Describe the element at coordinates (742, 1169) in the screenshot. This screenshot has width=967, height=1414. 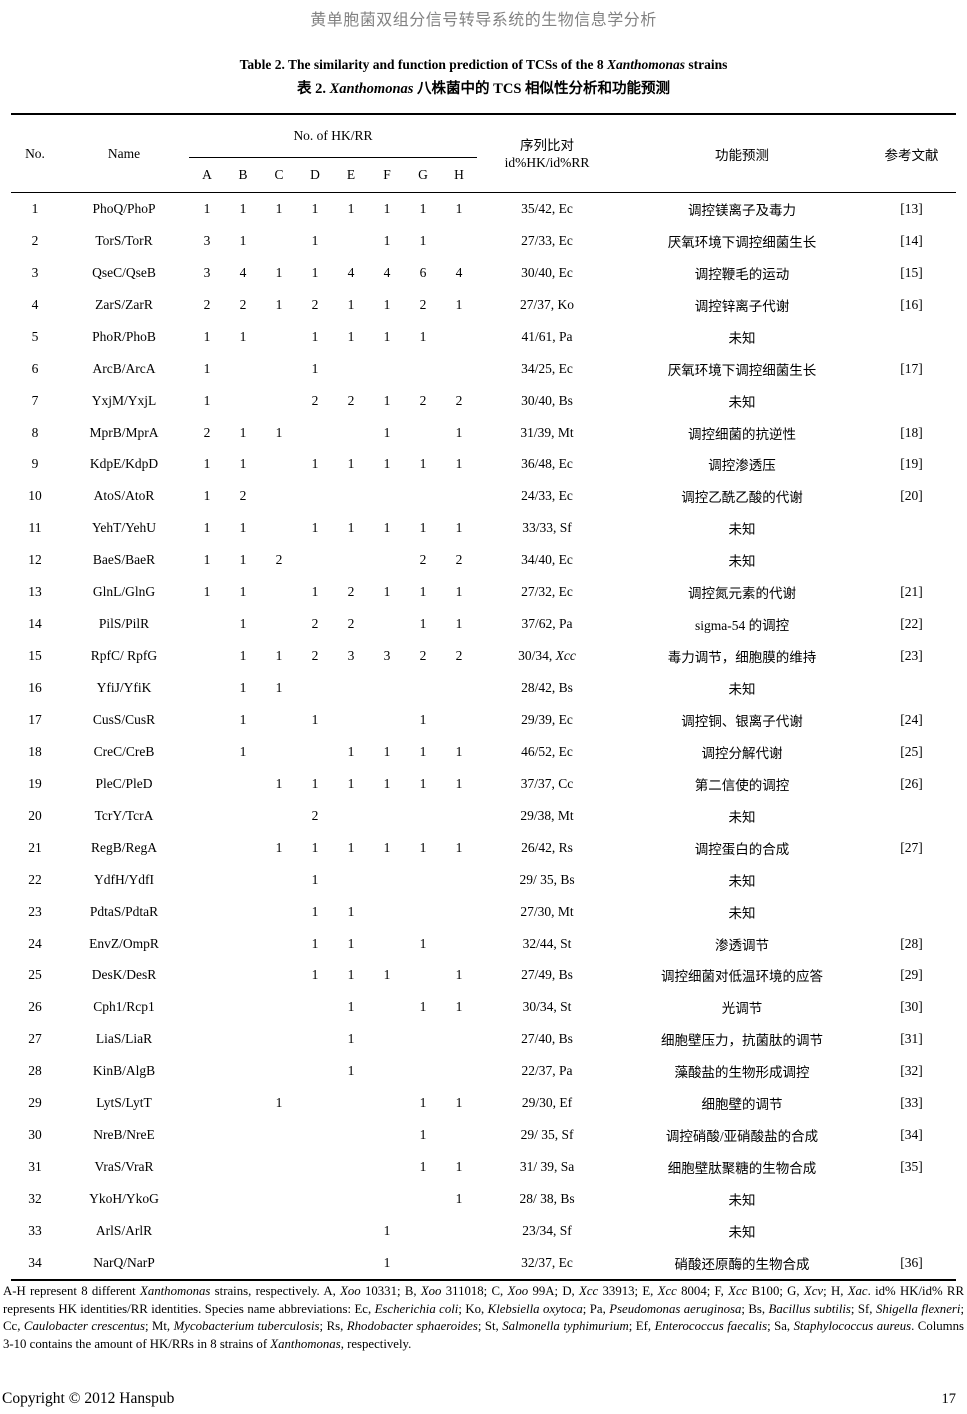
I see `cell-function: 细胞壁肽聚糖的生物合成` at that location.